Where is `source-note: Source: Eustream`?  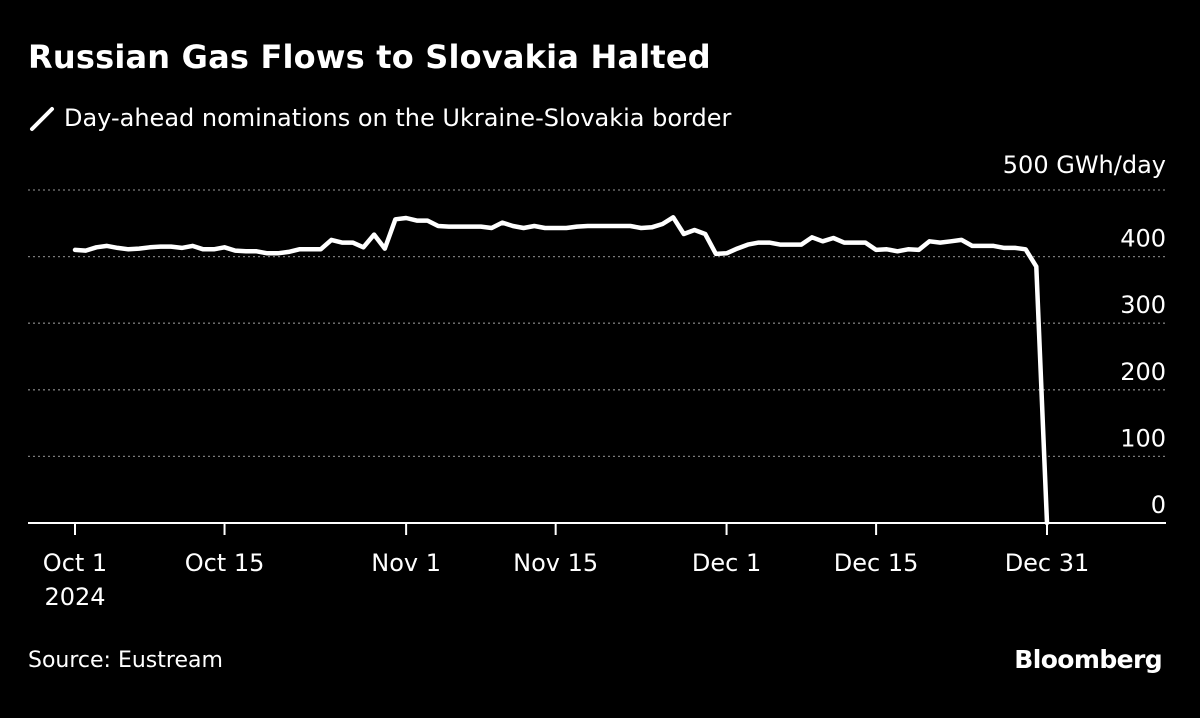
source-note: Source: Eustream is located at coordinates (125, 660).